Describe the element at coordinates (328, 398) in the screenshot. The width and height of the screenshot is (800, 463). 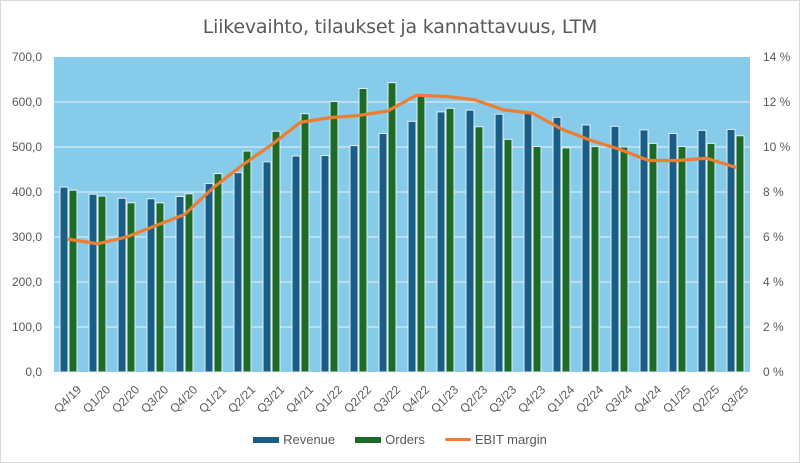
I see `x-tick-label: Q1/22` at that location.